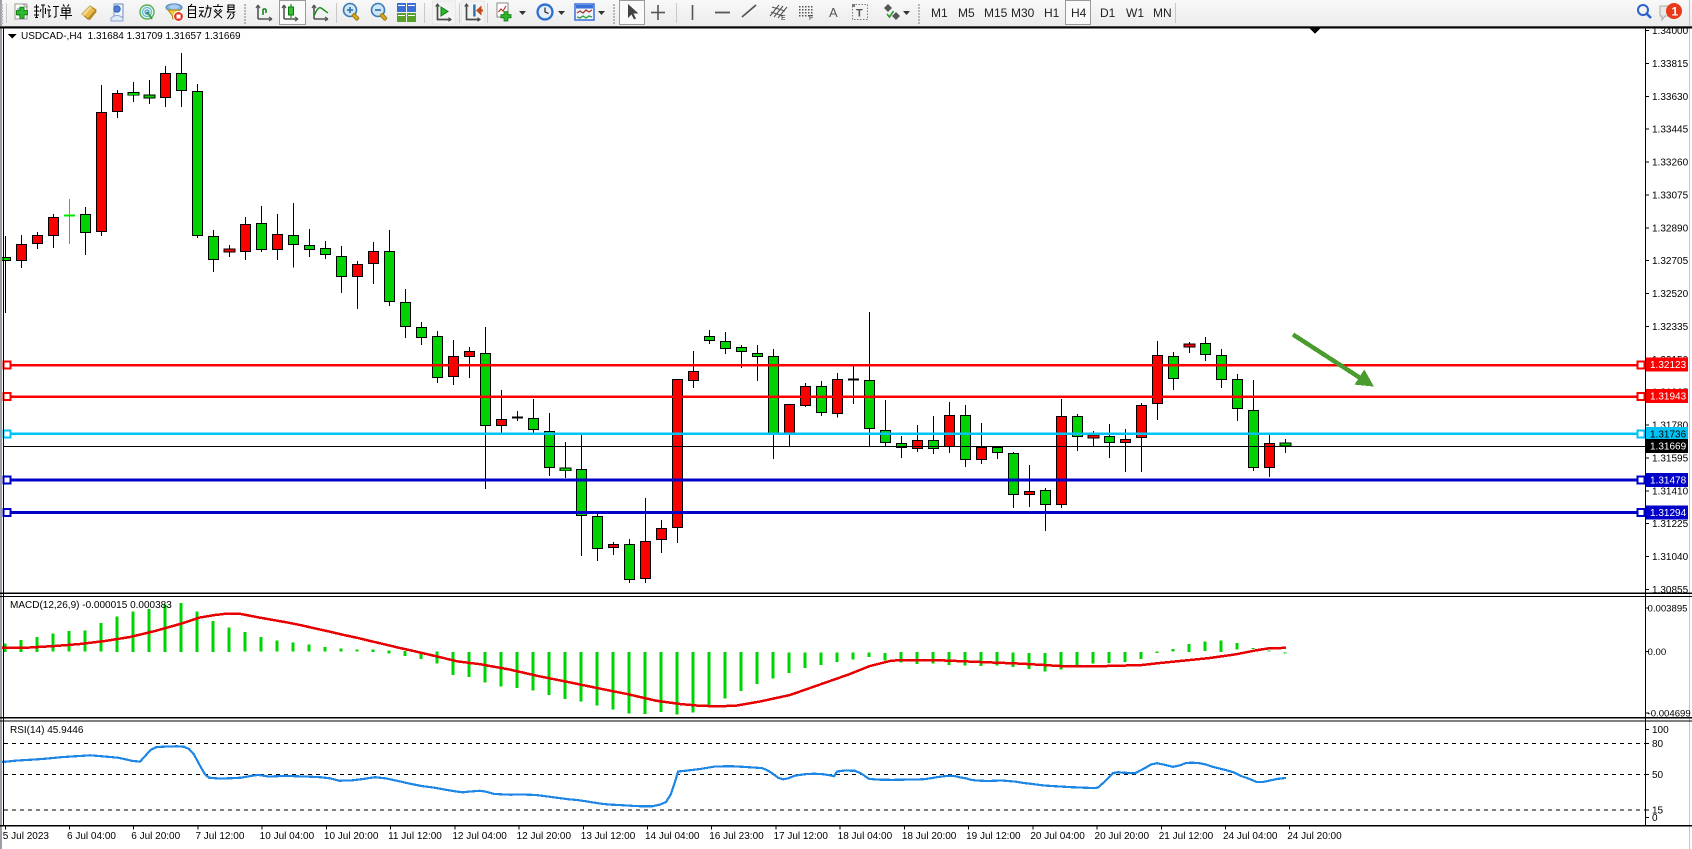 This screenshot has width=1692, height=849. I want to click on svg-text: 17 Jul 12:00, so click(800, 836).